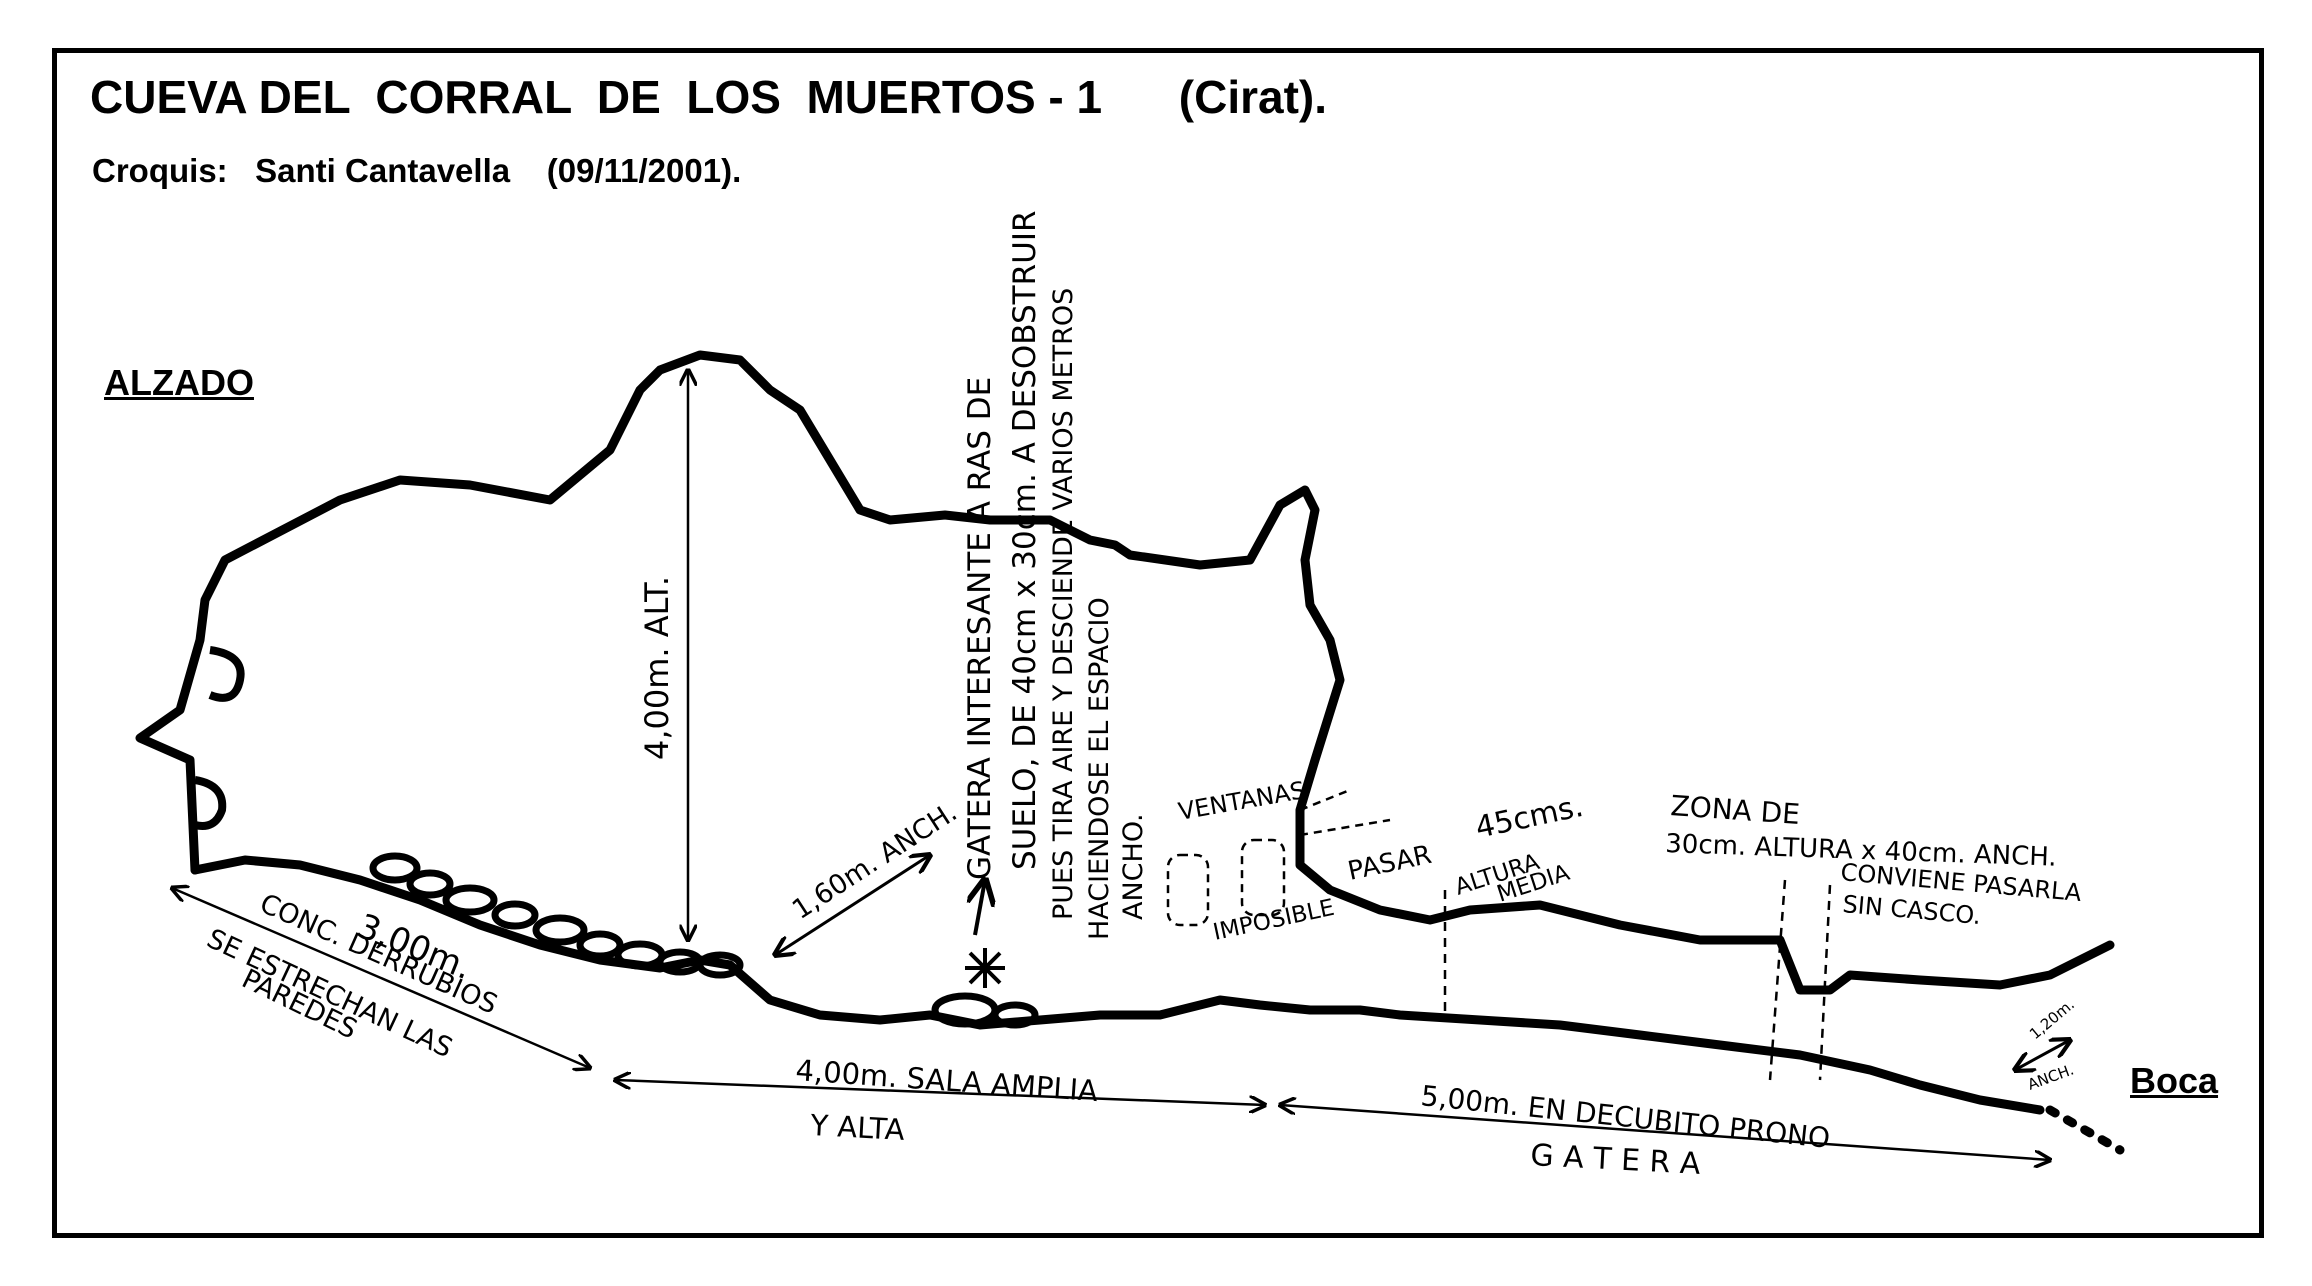  I want to click on annotation-ventanas: VENTANAS, so click(1241, 801).